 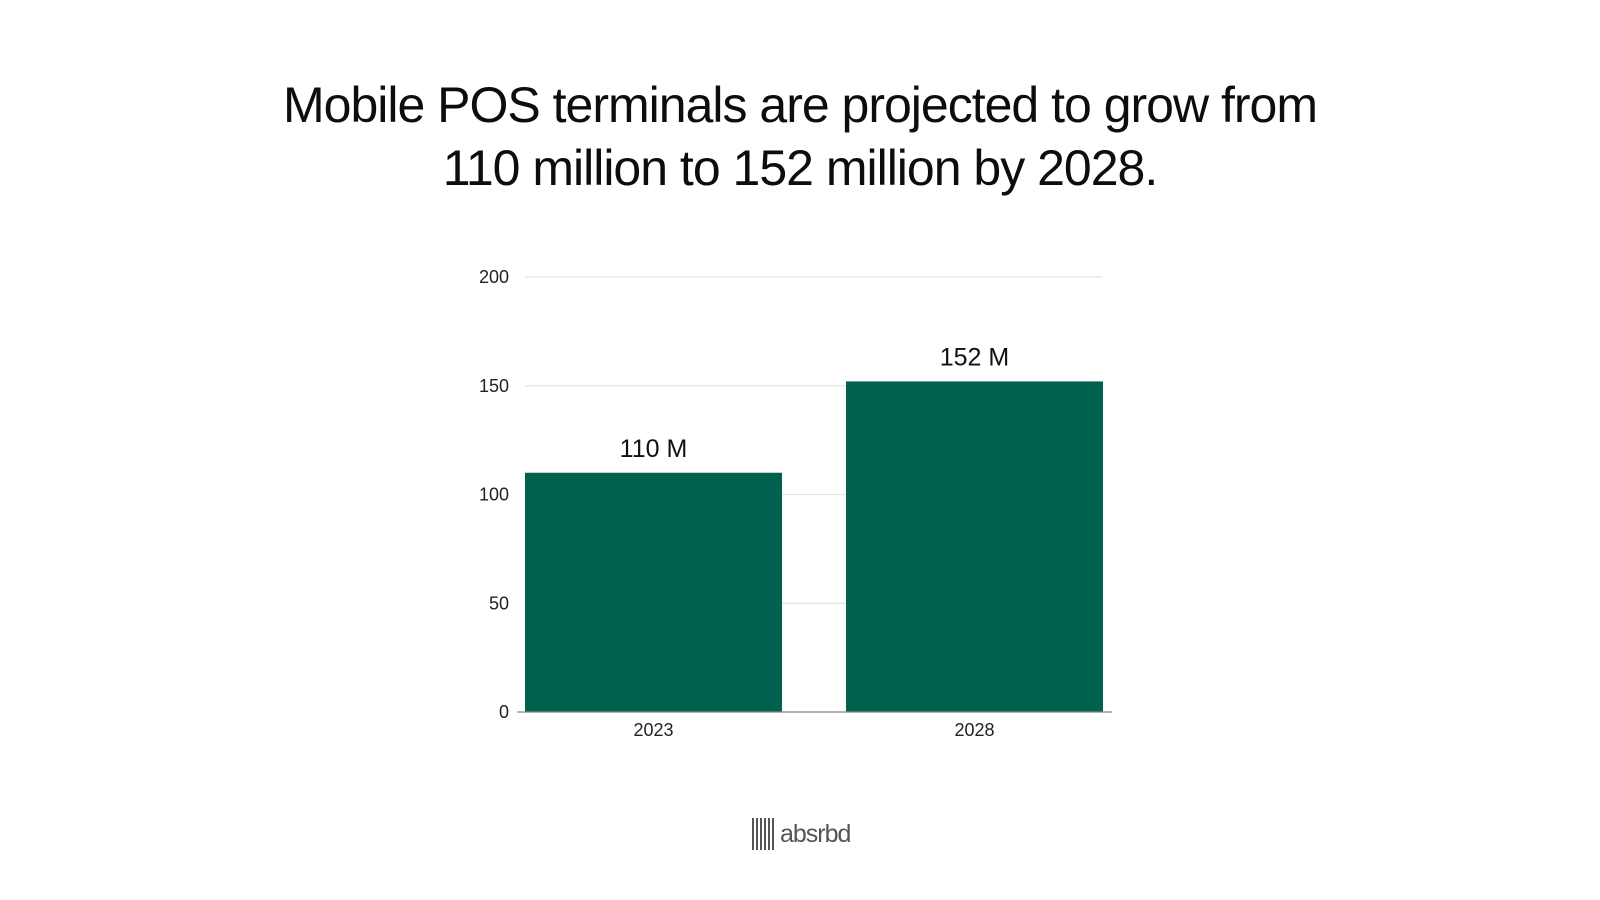 What do you see at coordinates (504, 712) in the screenshot?
I see `y-tick-label: 0` at bounding box center [504, 712].